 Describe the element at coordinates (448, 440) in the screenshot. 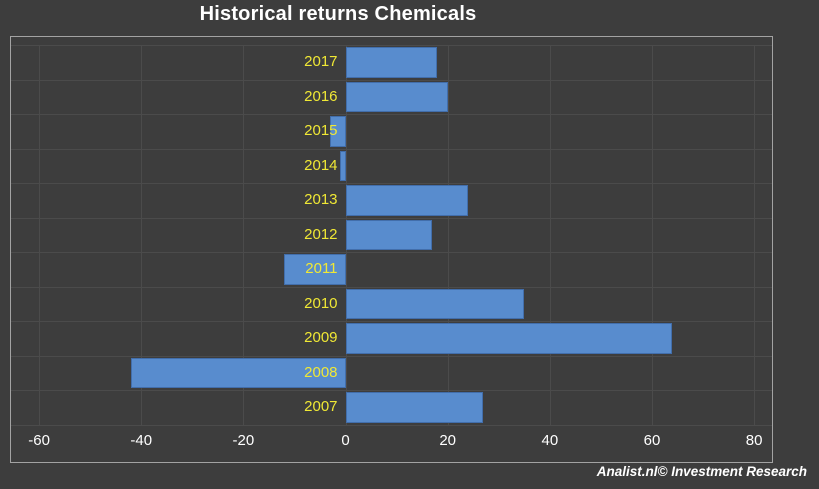

I see `x-tick-label: 20` at that location.